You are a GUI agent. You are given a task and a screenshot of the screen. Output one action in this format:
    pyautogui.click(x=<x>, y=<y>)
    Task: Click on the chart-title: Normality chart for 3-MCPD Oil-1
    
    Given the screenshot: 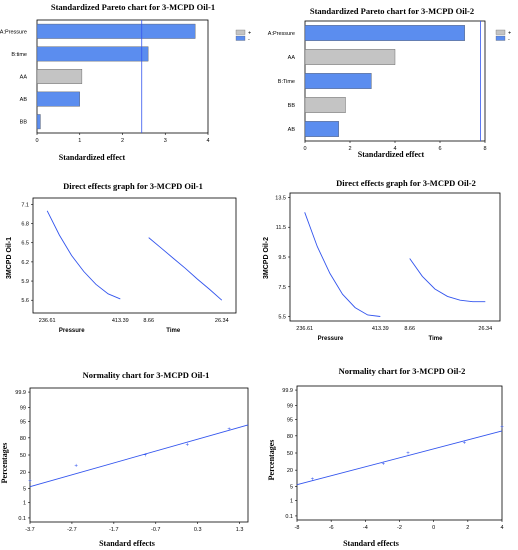 What is the action you would take?
    pyautogui.click(x=146, y=375)
    